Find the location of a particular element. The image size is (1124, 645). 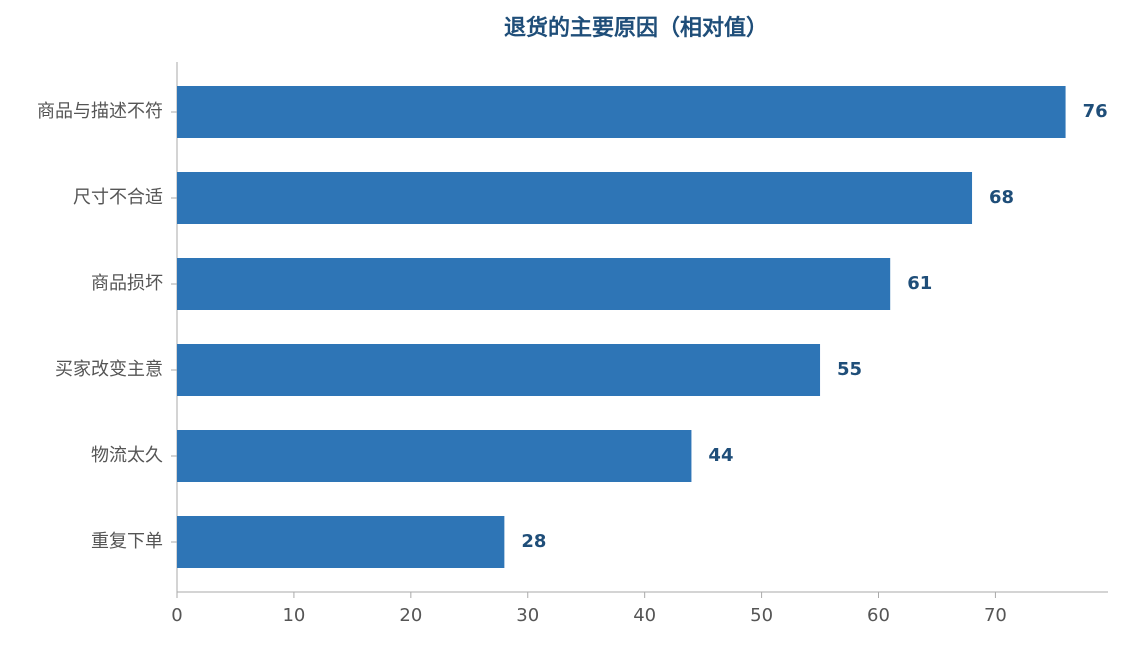

value-label: 55 is located at coordinates (849, 369).